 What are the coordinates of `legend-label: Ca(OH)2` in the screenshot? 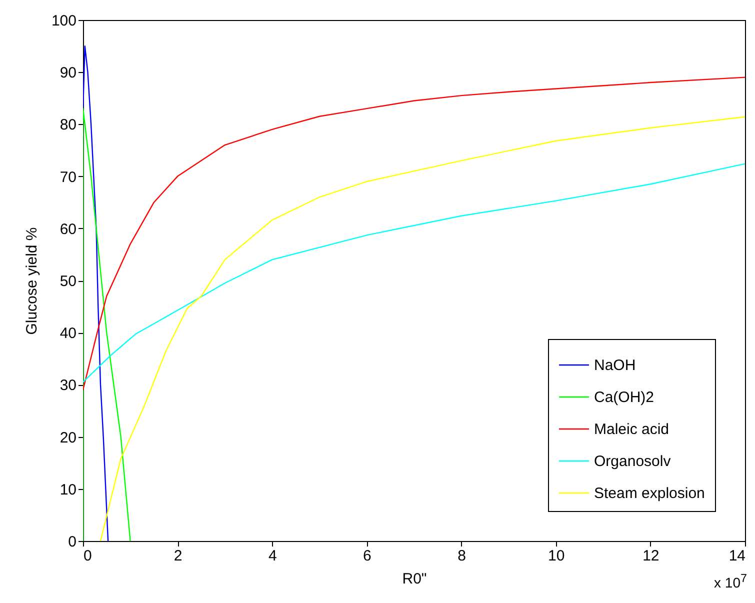 It's located at (624, 397).